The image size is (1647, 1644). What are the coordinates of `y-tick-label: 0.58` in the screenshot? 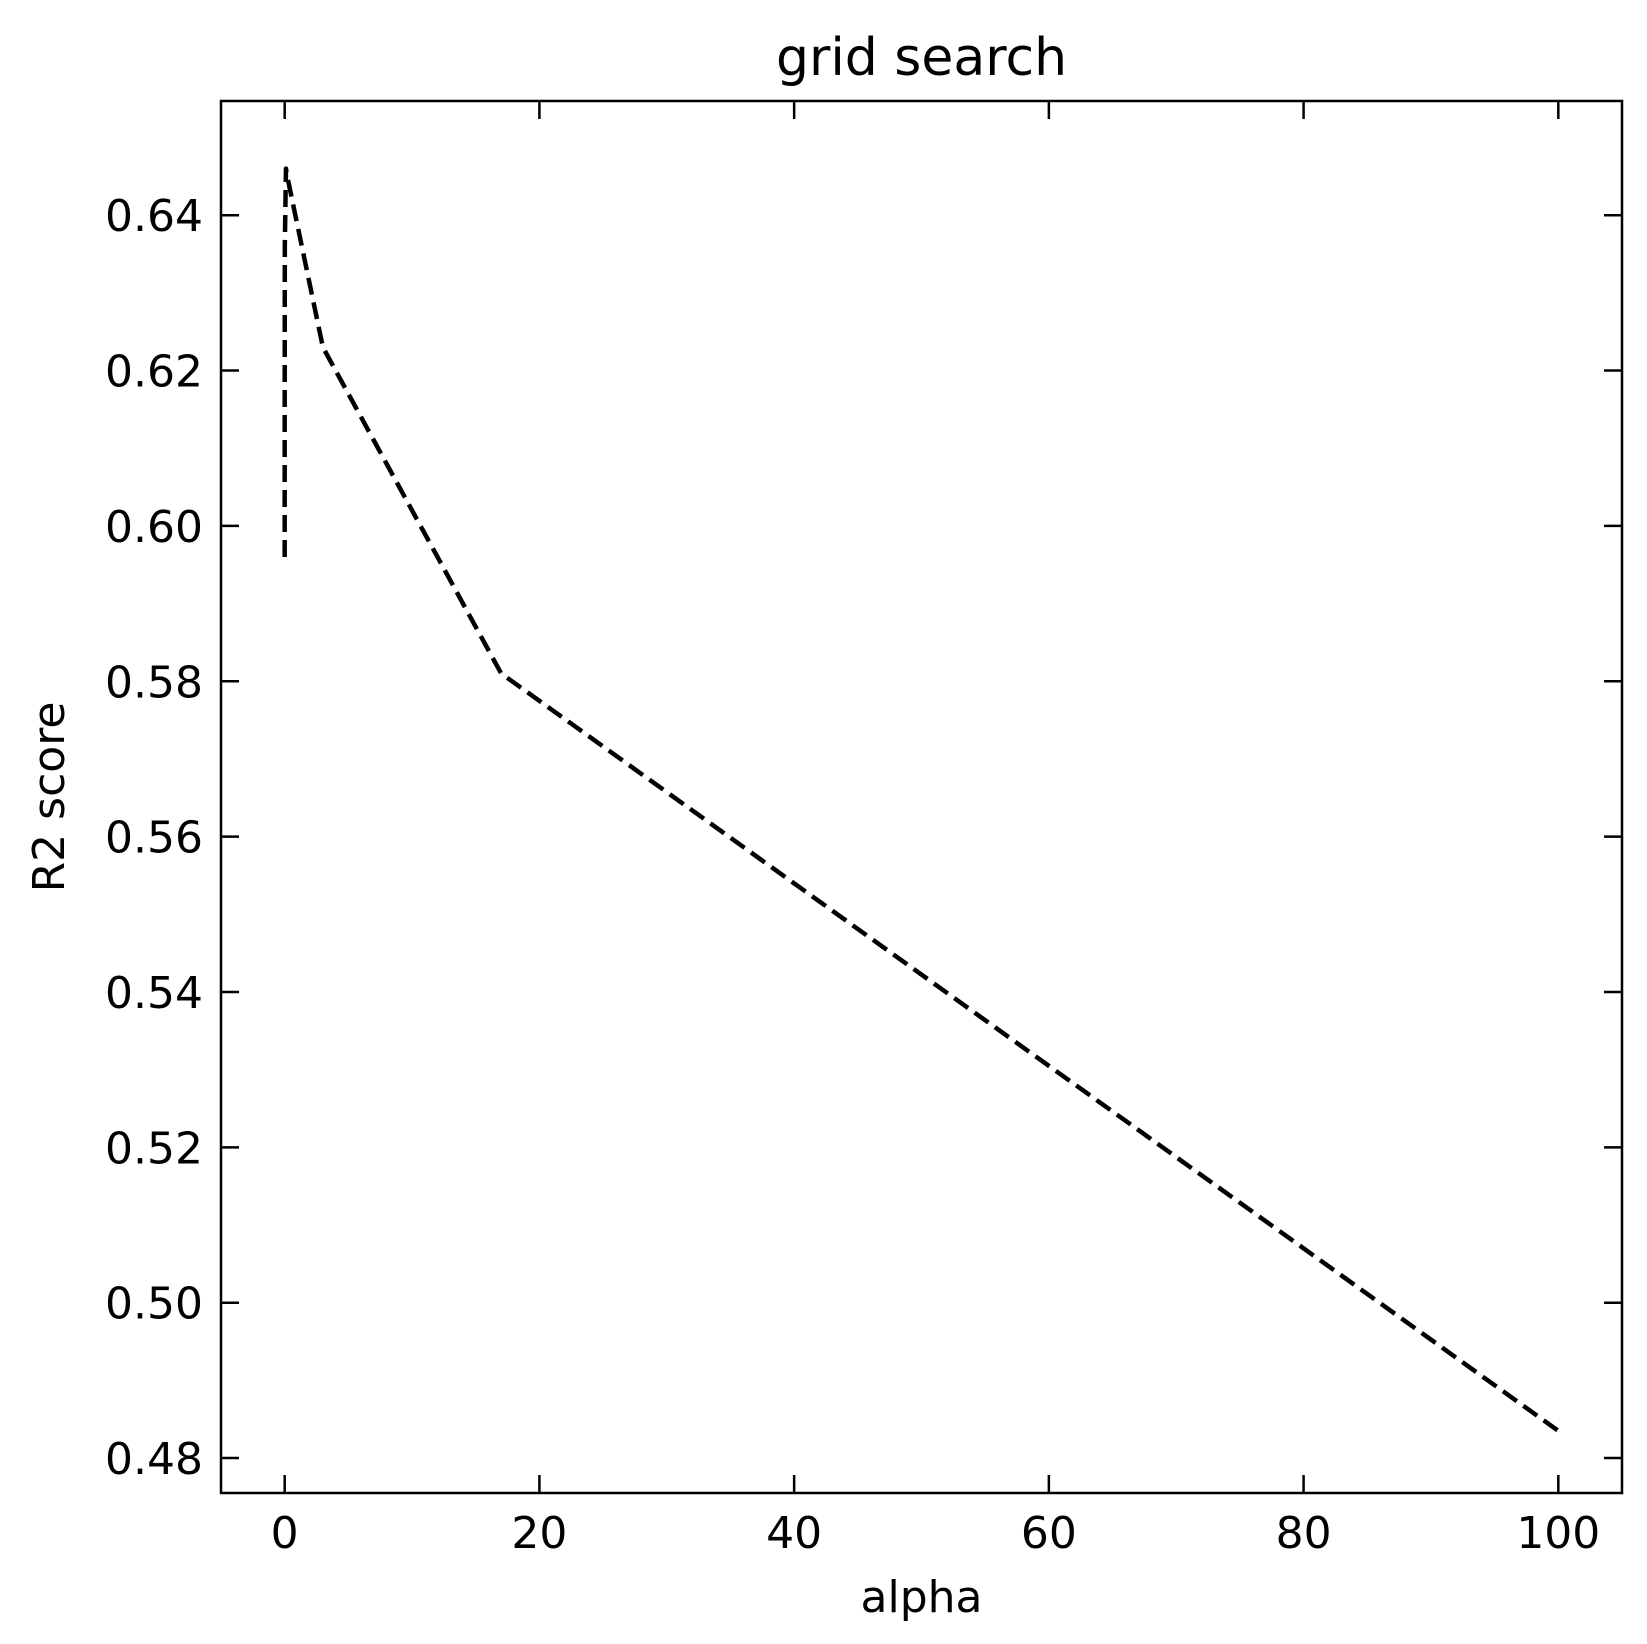 It's located at (154, 682).